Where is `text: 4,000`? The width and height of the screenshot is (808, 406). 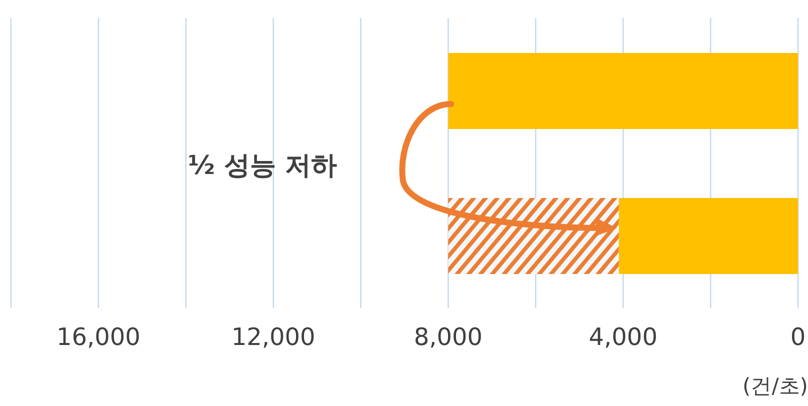 text: 4,000 is located at coordinates (623, 337).